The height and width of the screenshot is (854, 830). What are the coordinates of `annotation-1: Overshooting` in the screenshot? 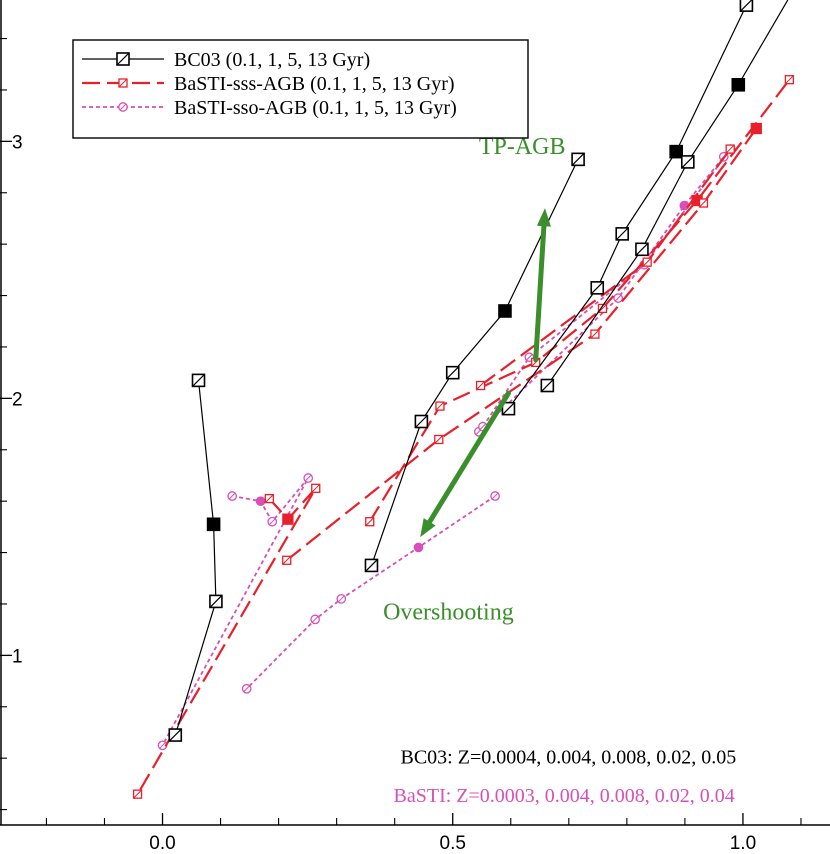 It's located at (448, 612).